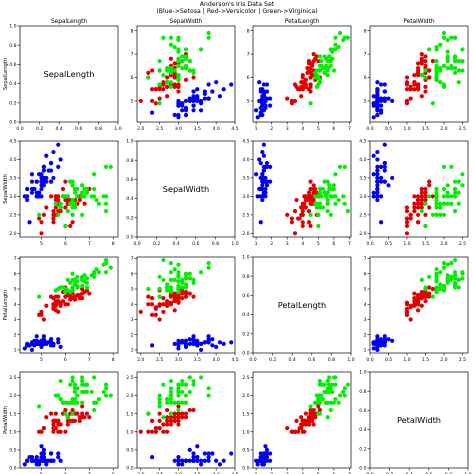 The image size is (474, 474). Describe the element at coordinates (245, 142) in the screenshot. I see `cell-1-2-ytick-label-5: 4.5` at that location.